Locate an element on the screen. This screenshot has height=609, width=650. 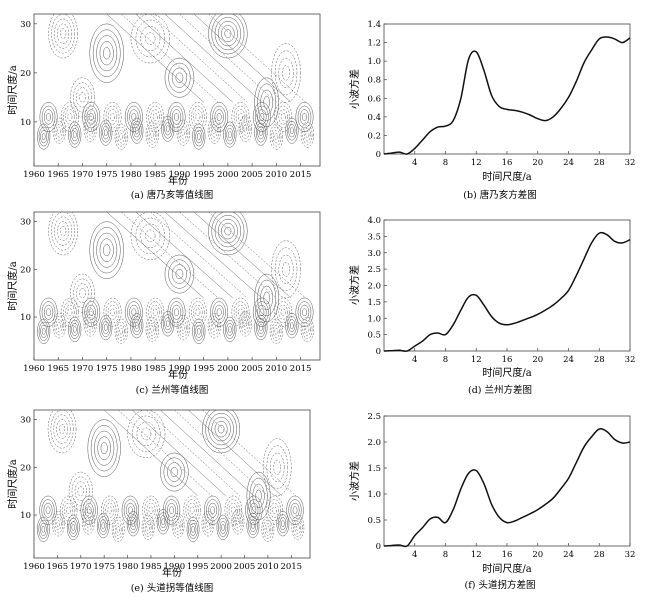
y-tick-label: 1.0 is located at coordinates (374, 62).